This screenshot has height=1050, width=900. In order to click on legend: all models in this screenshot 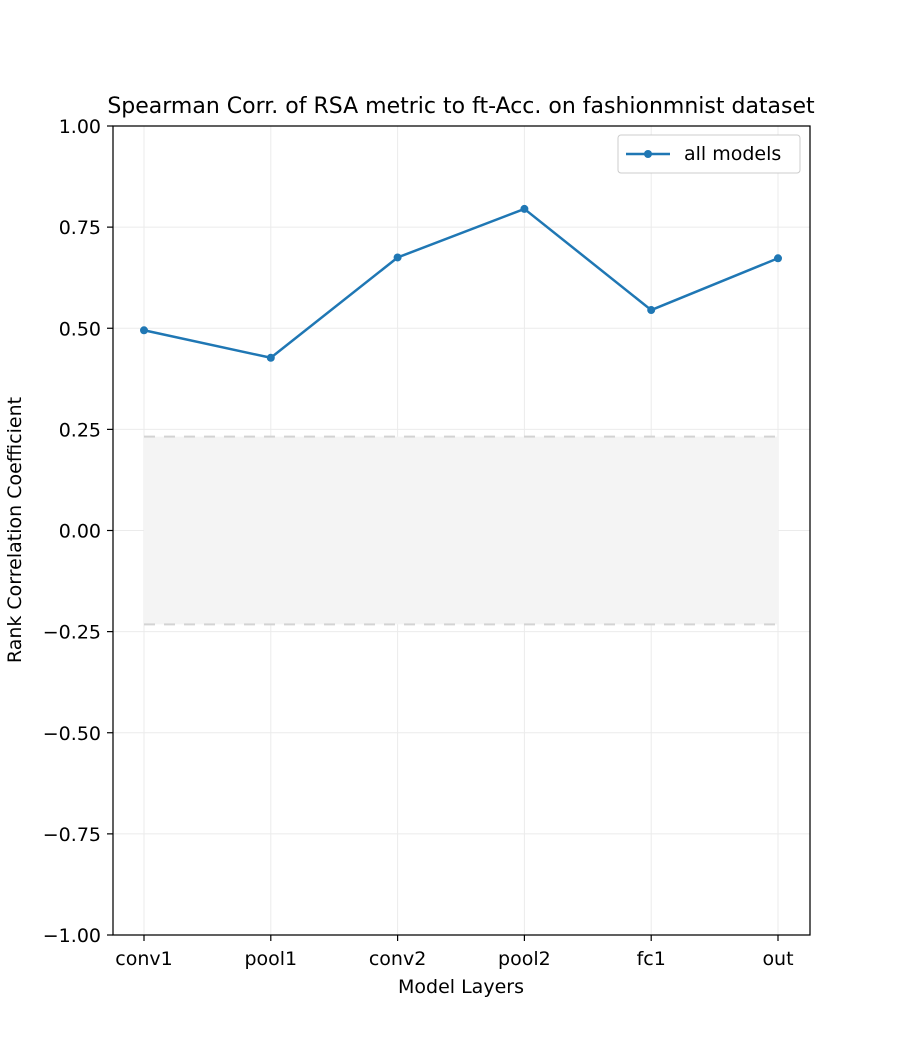, I will do `click(709, 154)`.